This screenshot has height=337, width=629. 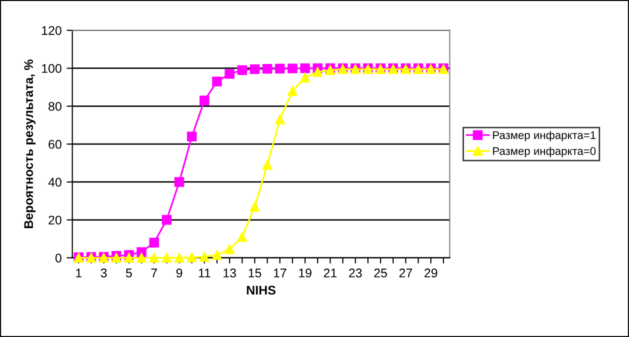 What do you see at coordinates (52, 68) in the screenshot?
I see `y-tick-label: 100` at bounding box center [52, 68].